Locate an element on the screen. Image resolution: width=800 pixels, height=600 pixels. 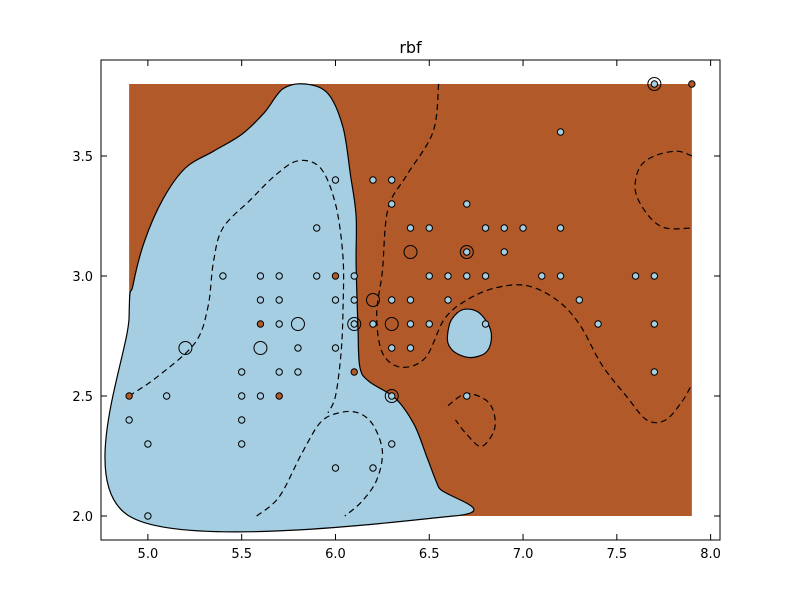
x-tick-label: 6.5 is located at coordinates (429, 554).